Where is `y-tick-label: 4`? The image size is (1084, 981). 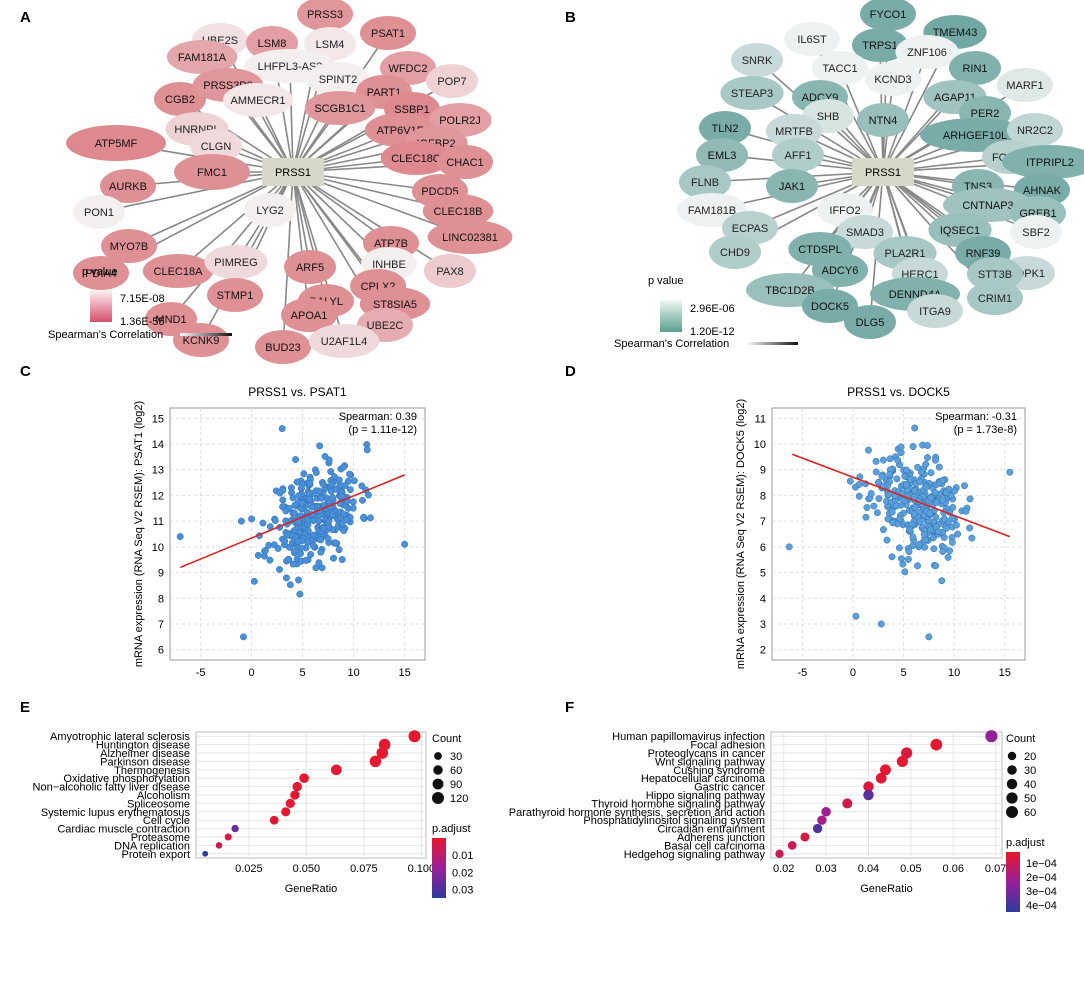 y-tick-label: 4 is located at coordinates (763, 599).